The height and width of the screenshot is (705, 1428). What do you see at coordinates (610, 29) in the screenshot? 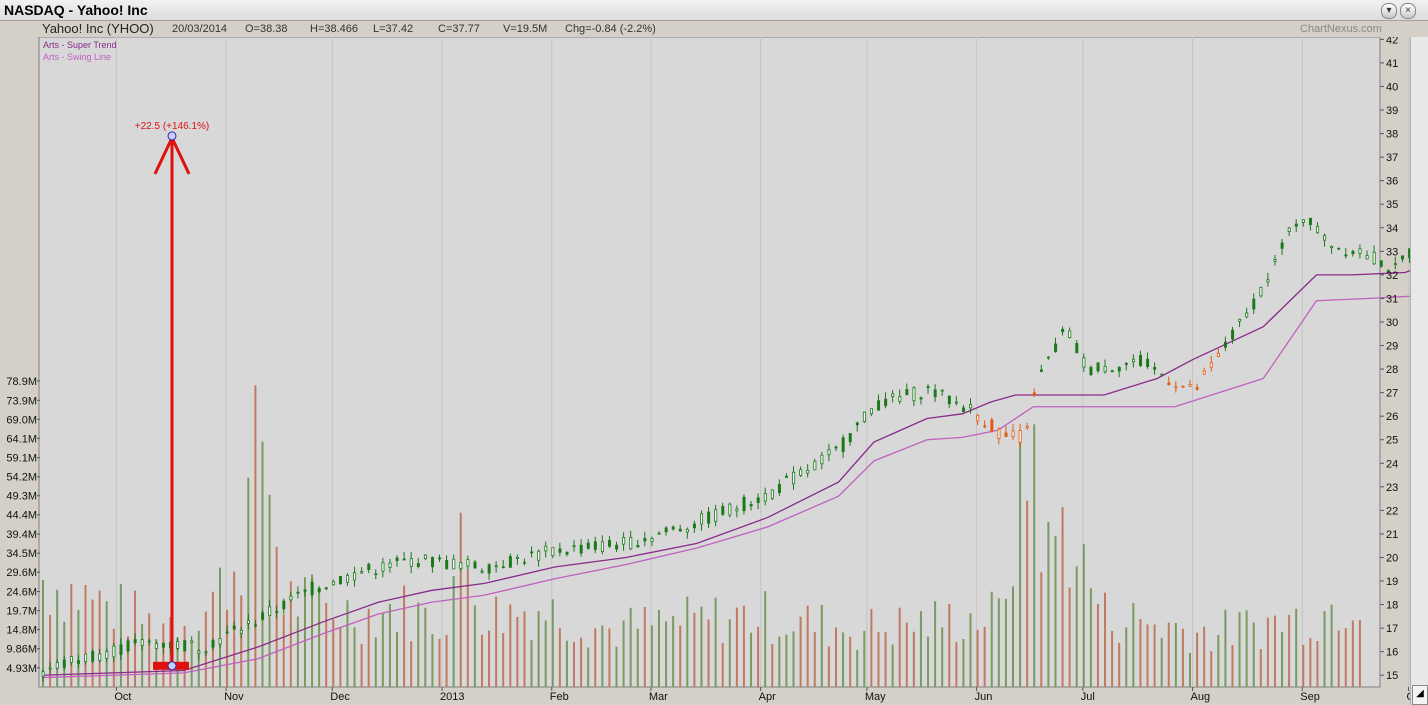
I see `quote-change: Chg=-0.84 (-2.2%)` at bounding box center [610, 29].